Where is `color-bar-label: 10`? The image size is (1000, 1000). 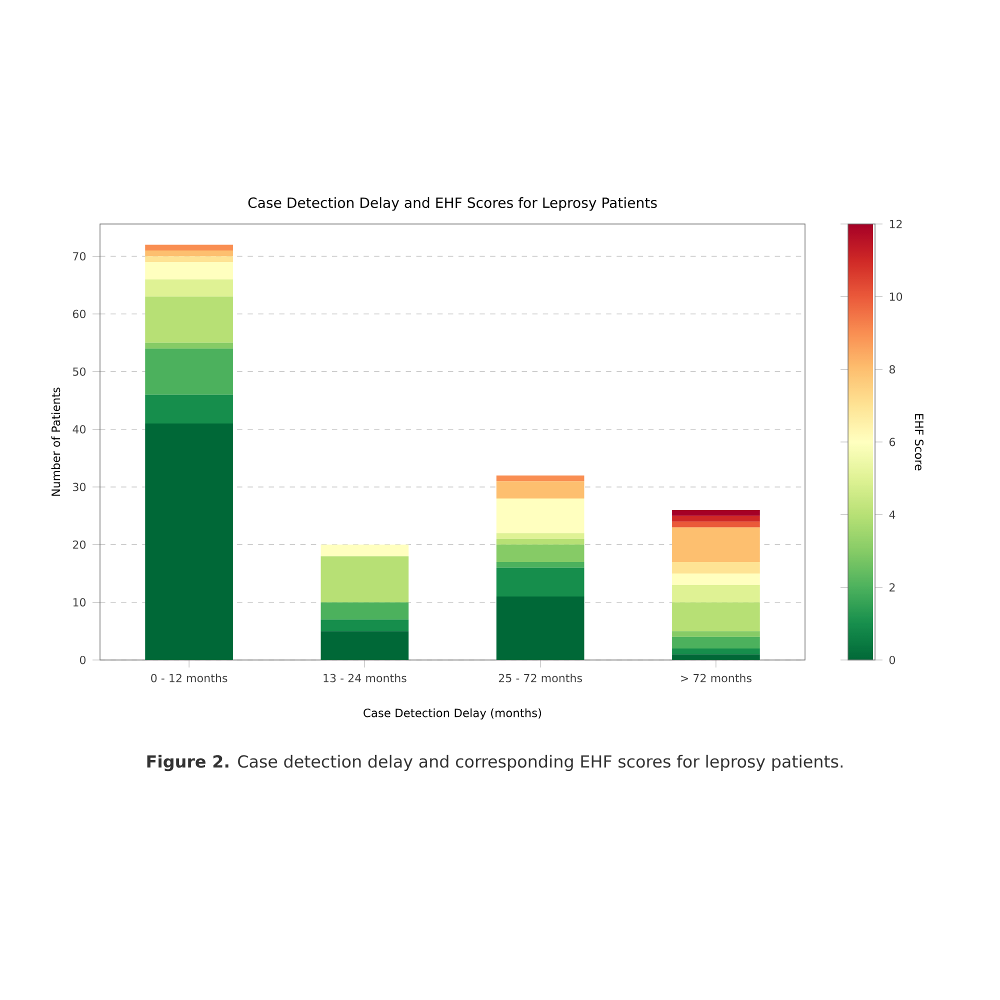
color-bar-label: 10 is located at coordinates (896, 296).